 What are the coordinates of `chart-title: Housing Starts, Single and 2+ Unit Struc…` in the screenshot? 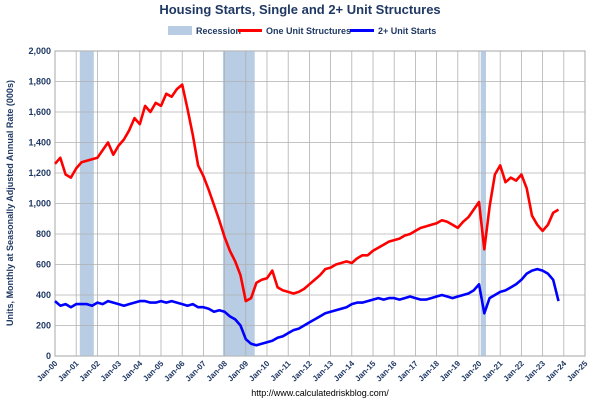 It's located at (299, 9).